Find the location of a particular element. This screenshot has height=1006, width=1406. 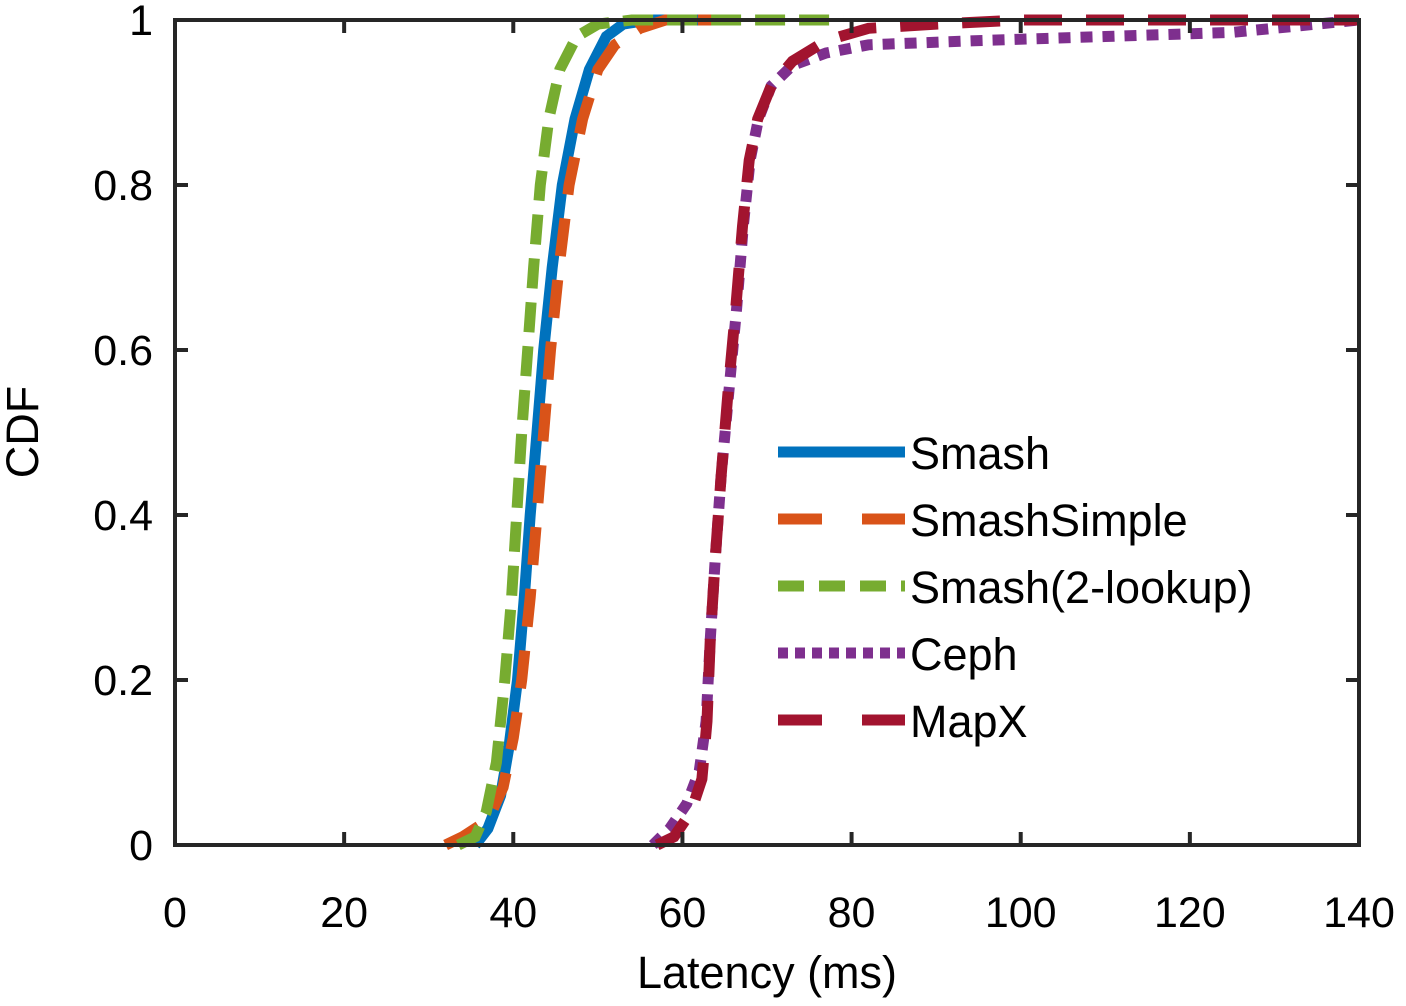

x-tick-label: 80 is located at coordinates (852, 913).